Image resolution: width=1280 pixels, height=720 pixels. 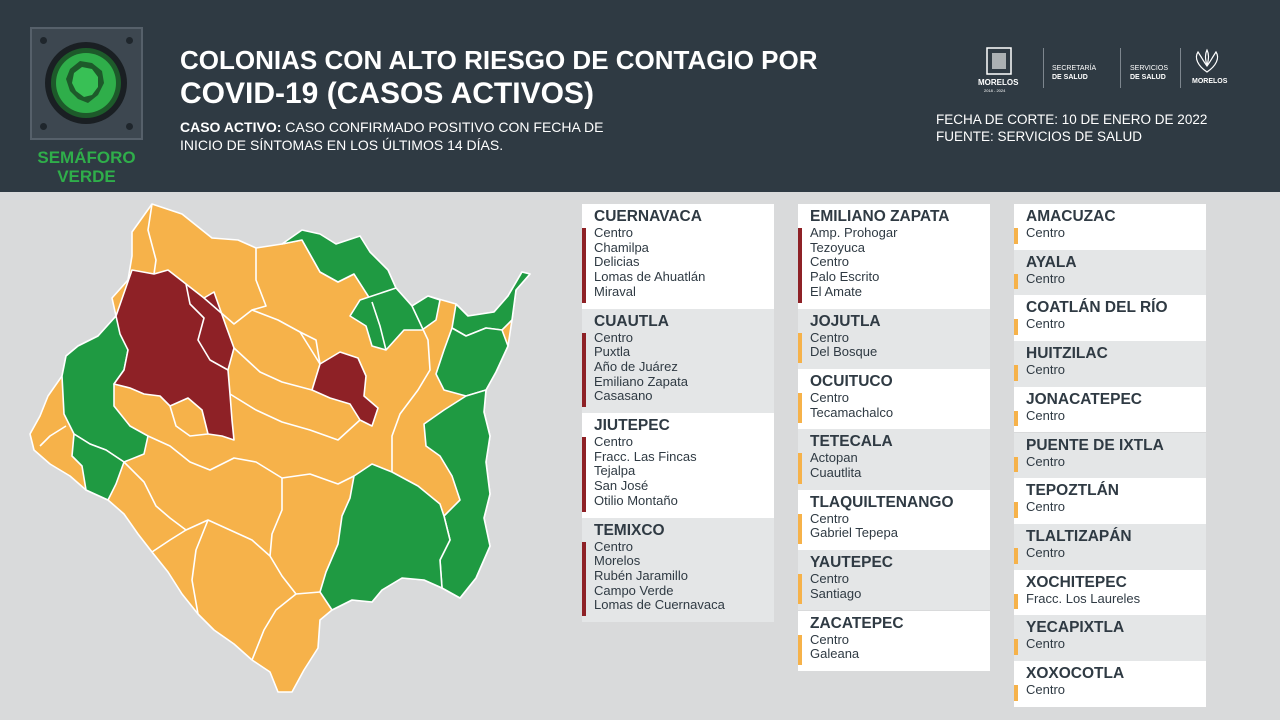 I want to click on semaforo-label: SEMÁFORO VERDE, so click(x=86, y=167).